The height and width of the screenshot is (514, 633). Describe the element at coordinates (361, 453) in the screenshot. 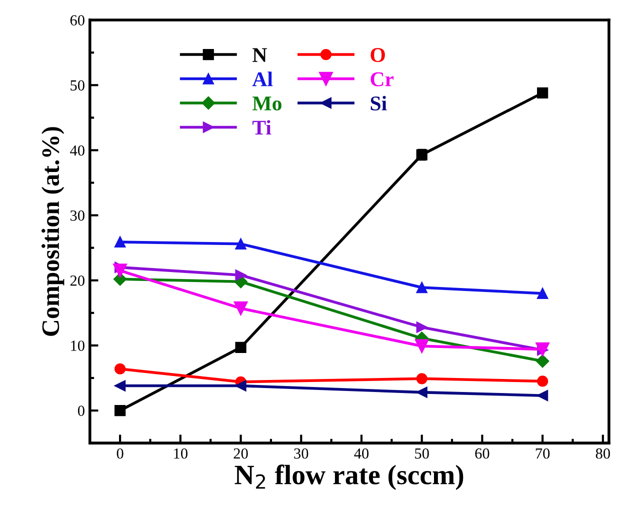

I see `x-tick-label: 40` at that location.